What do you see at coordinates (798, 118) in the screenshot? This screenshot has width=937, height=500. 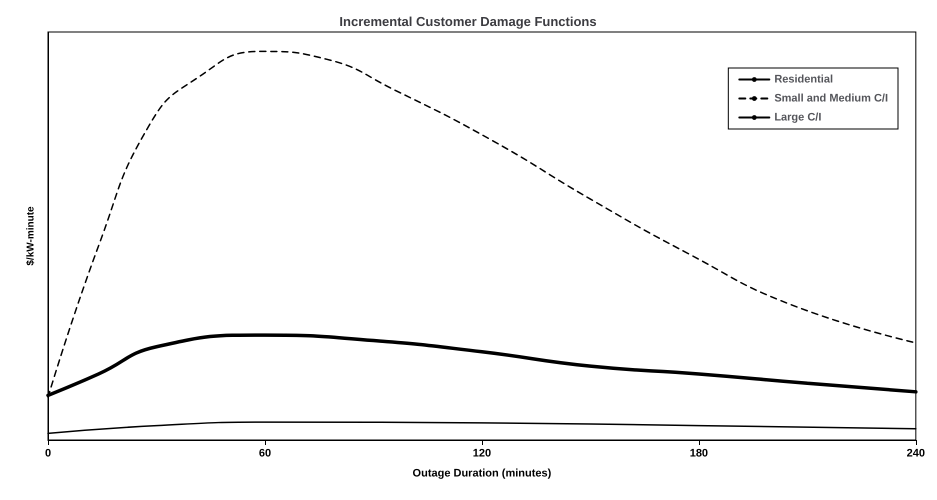 I see `legend-label: Large C/I` at bounding box center [798, 118].